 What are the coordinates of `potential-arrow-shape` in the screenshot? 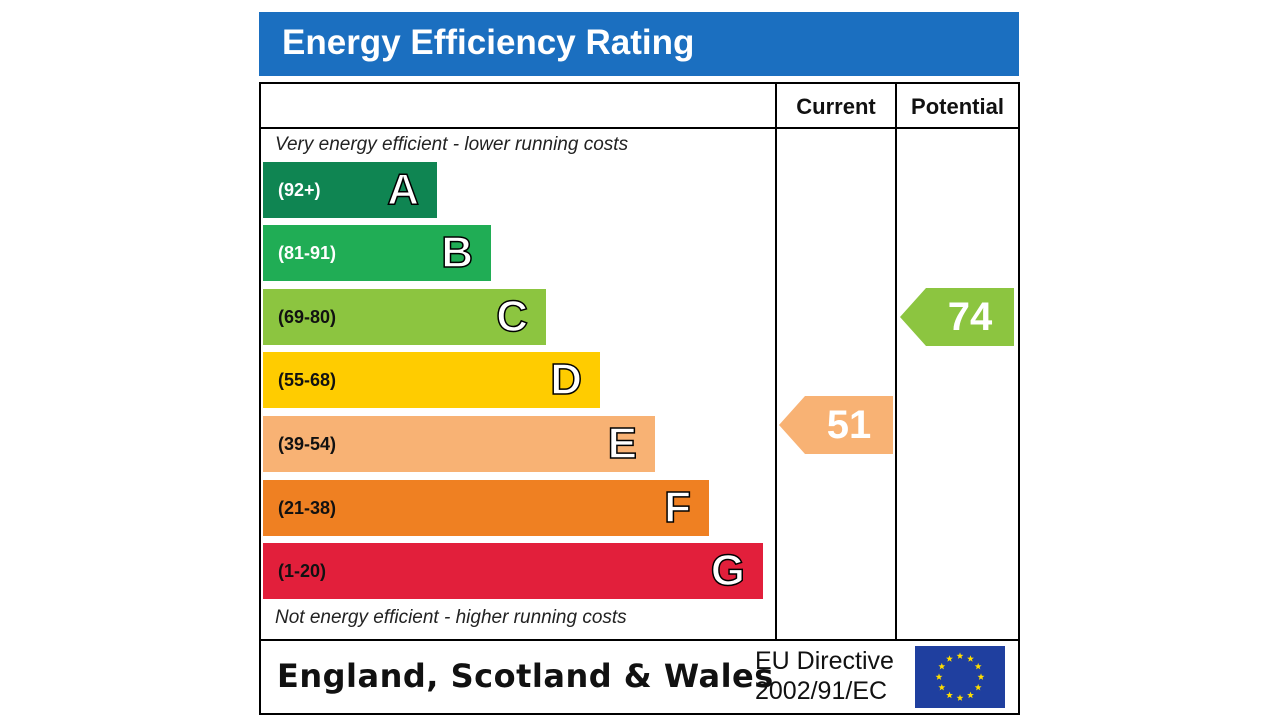 It's located at (957, 317).